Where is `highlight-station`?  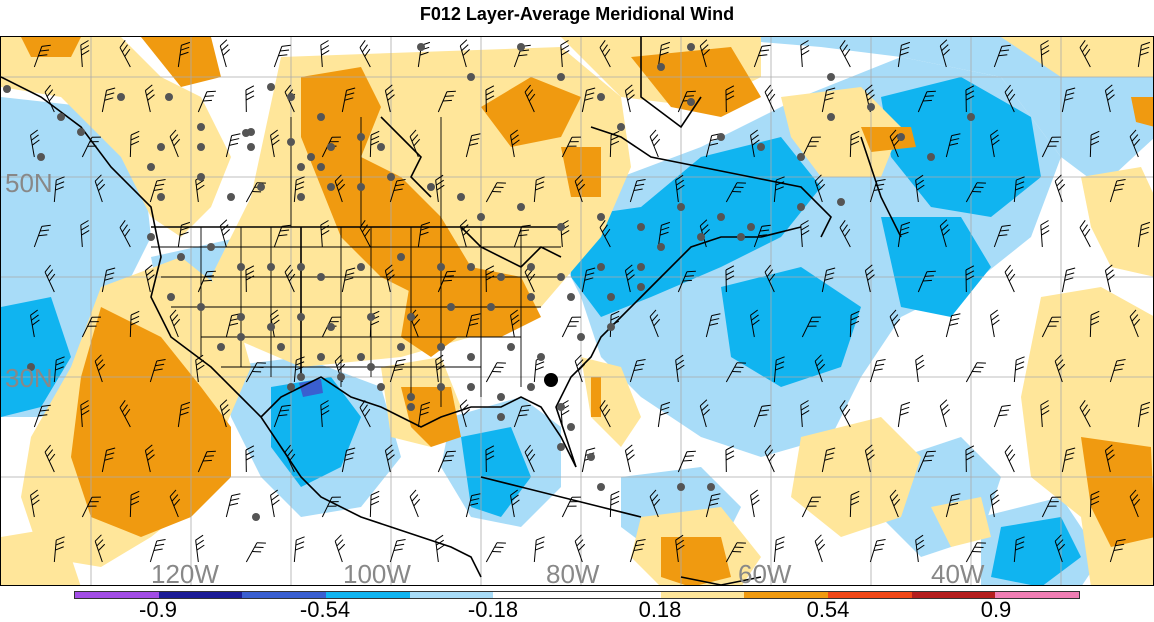 highlight-station is located at coordinates (551, 380).